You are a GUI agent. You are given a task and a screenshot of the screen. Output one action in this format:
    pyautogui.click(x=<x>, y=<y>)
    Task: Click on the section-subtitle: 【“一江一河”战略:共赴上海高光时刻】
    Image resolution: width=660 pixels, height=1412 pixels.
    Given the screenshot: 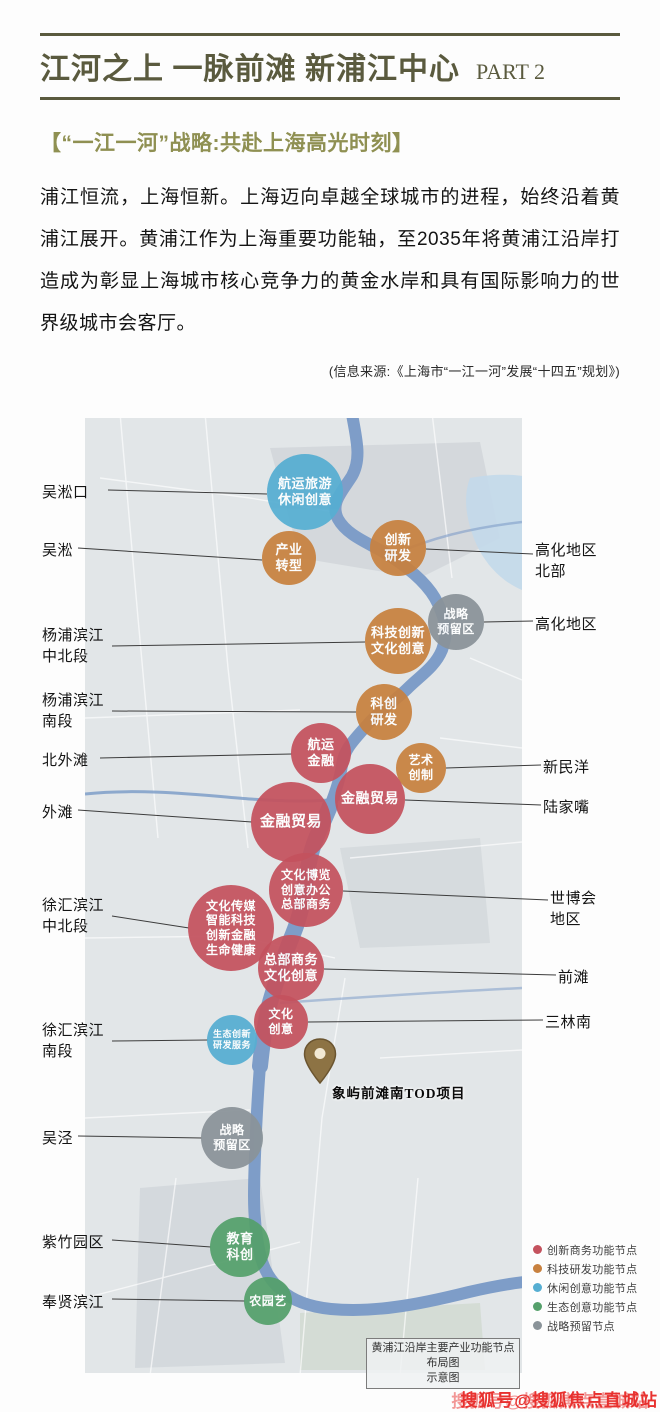 What is the action you would take?
    pyautogui.click(x=227, y=143)
    